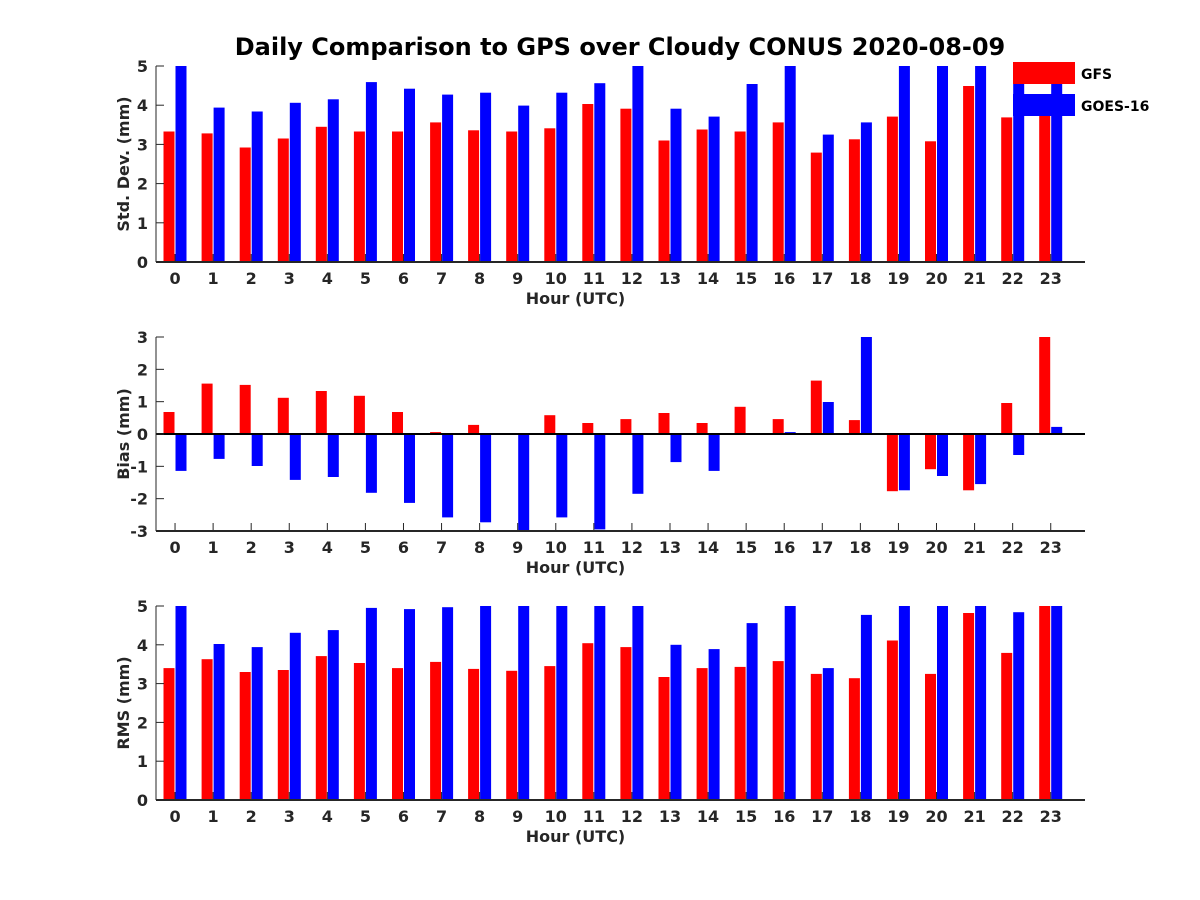  I want to click on y-tick-label: 5, so click(142, 66).